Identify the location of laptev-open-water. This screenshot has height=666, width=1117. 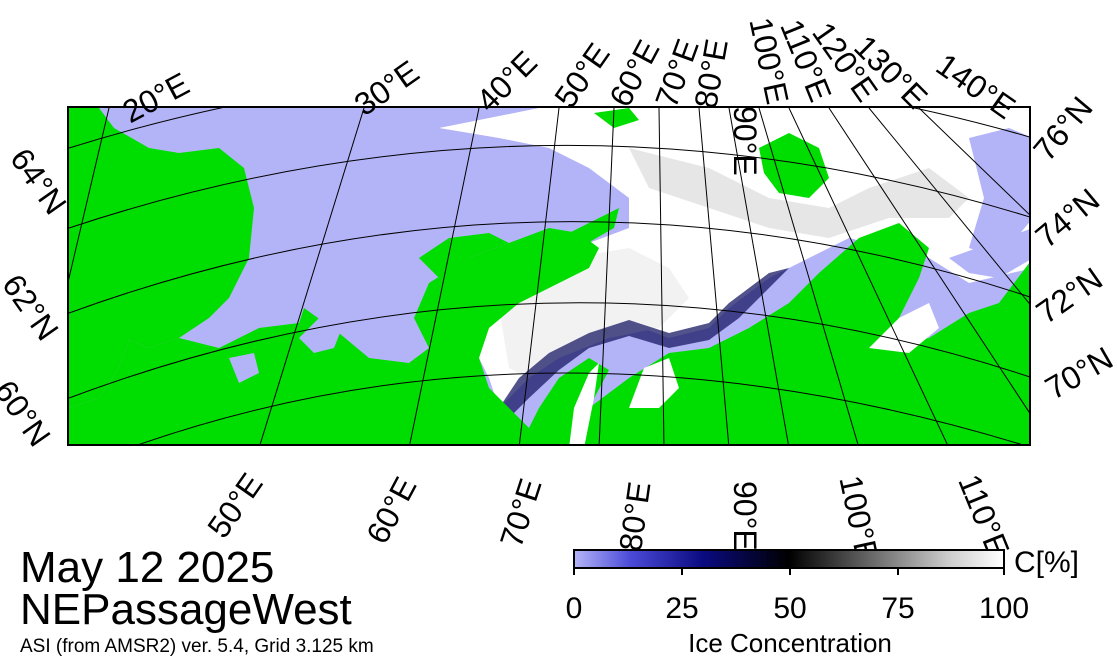
(999, 193).